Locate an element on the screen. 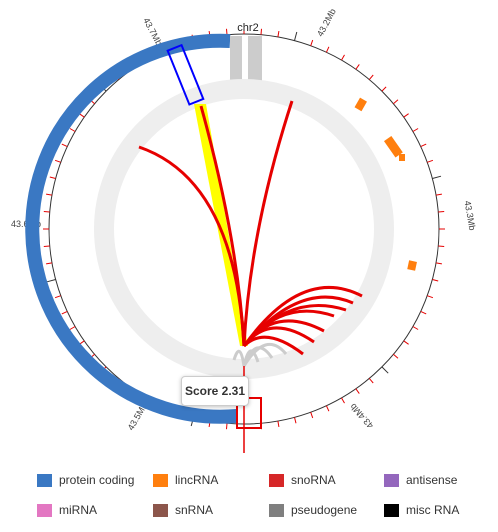  legend-label-antisense: antisense is located at coordinates (432, 480).